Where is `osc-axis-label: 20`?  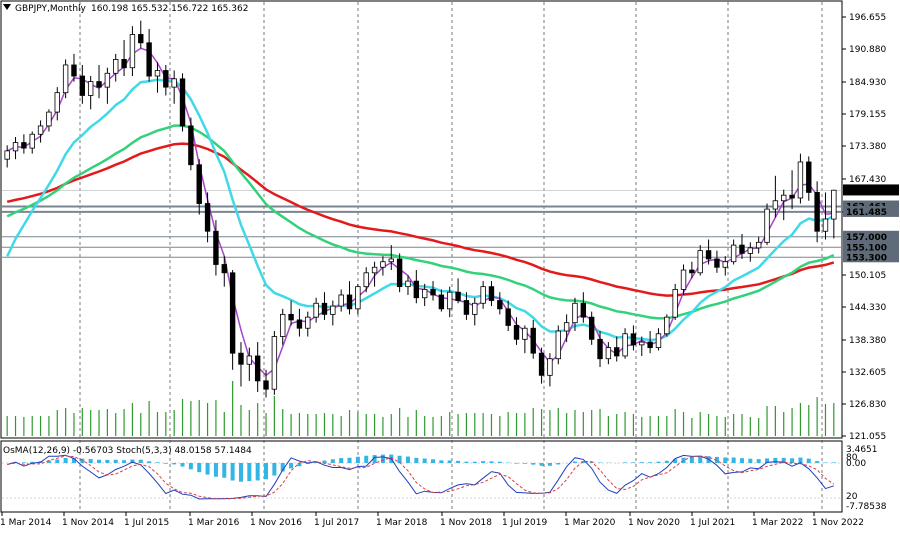 osc-axis-label: 20 is located at coordinates (852, 497).